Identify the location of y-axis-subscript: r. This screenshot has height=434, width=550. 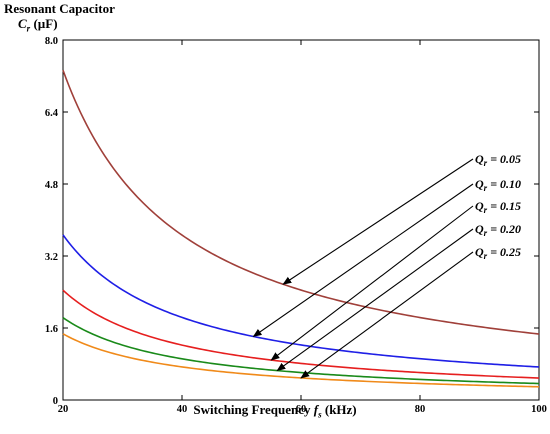
(28, 28).